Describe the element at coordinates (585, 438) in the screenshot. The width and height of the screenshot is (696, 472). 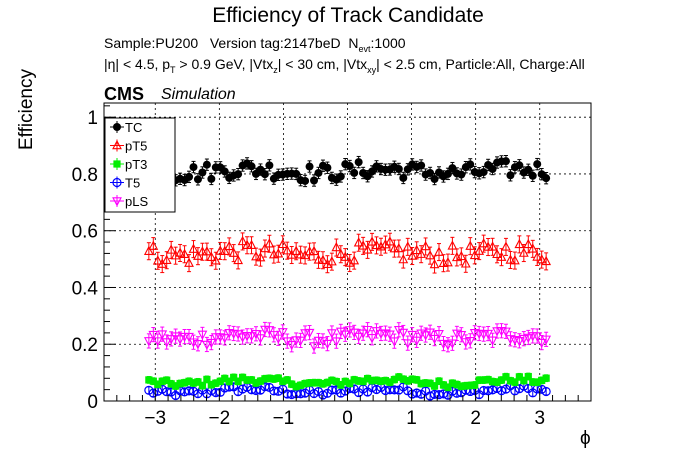
I see `x-axis-label: ϕ` at that location.